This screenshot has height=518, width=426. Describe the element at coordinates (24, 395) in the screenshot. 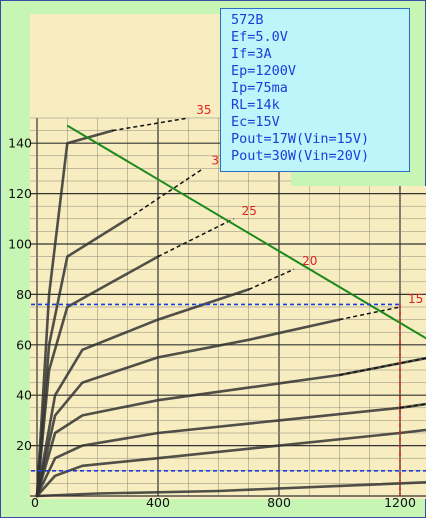

I see `y-tick-label: 40` at that location.